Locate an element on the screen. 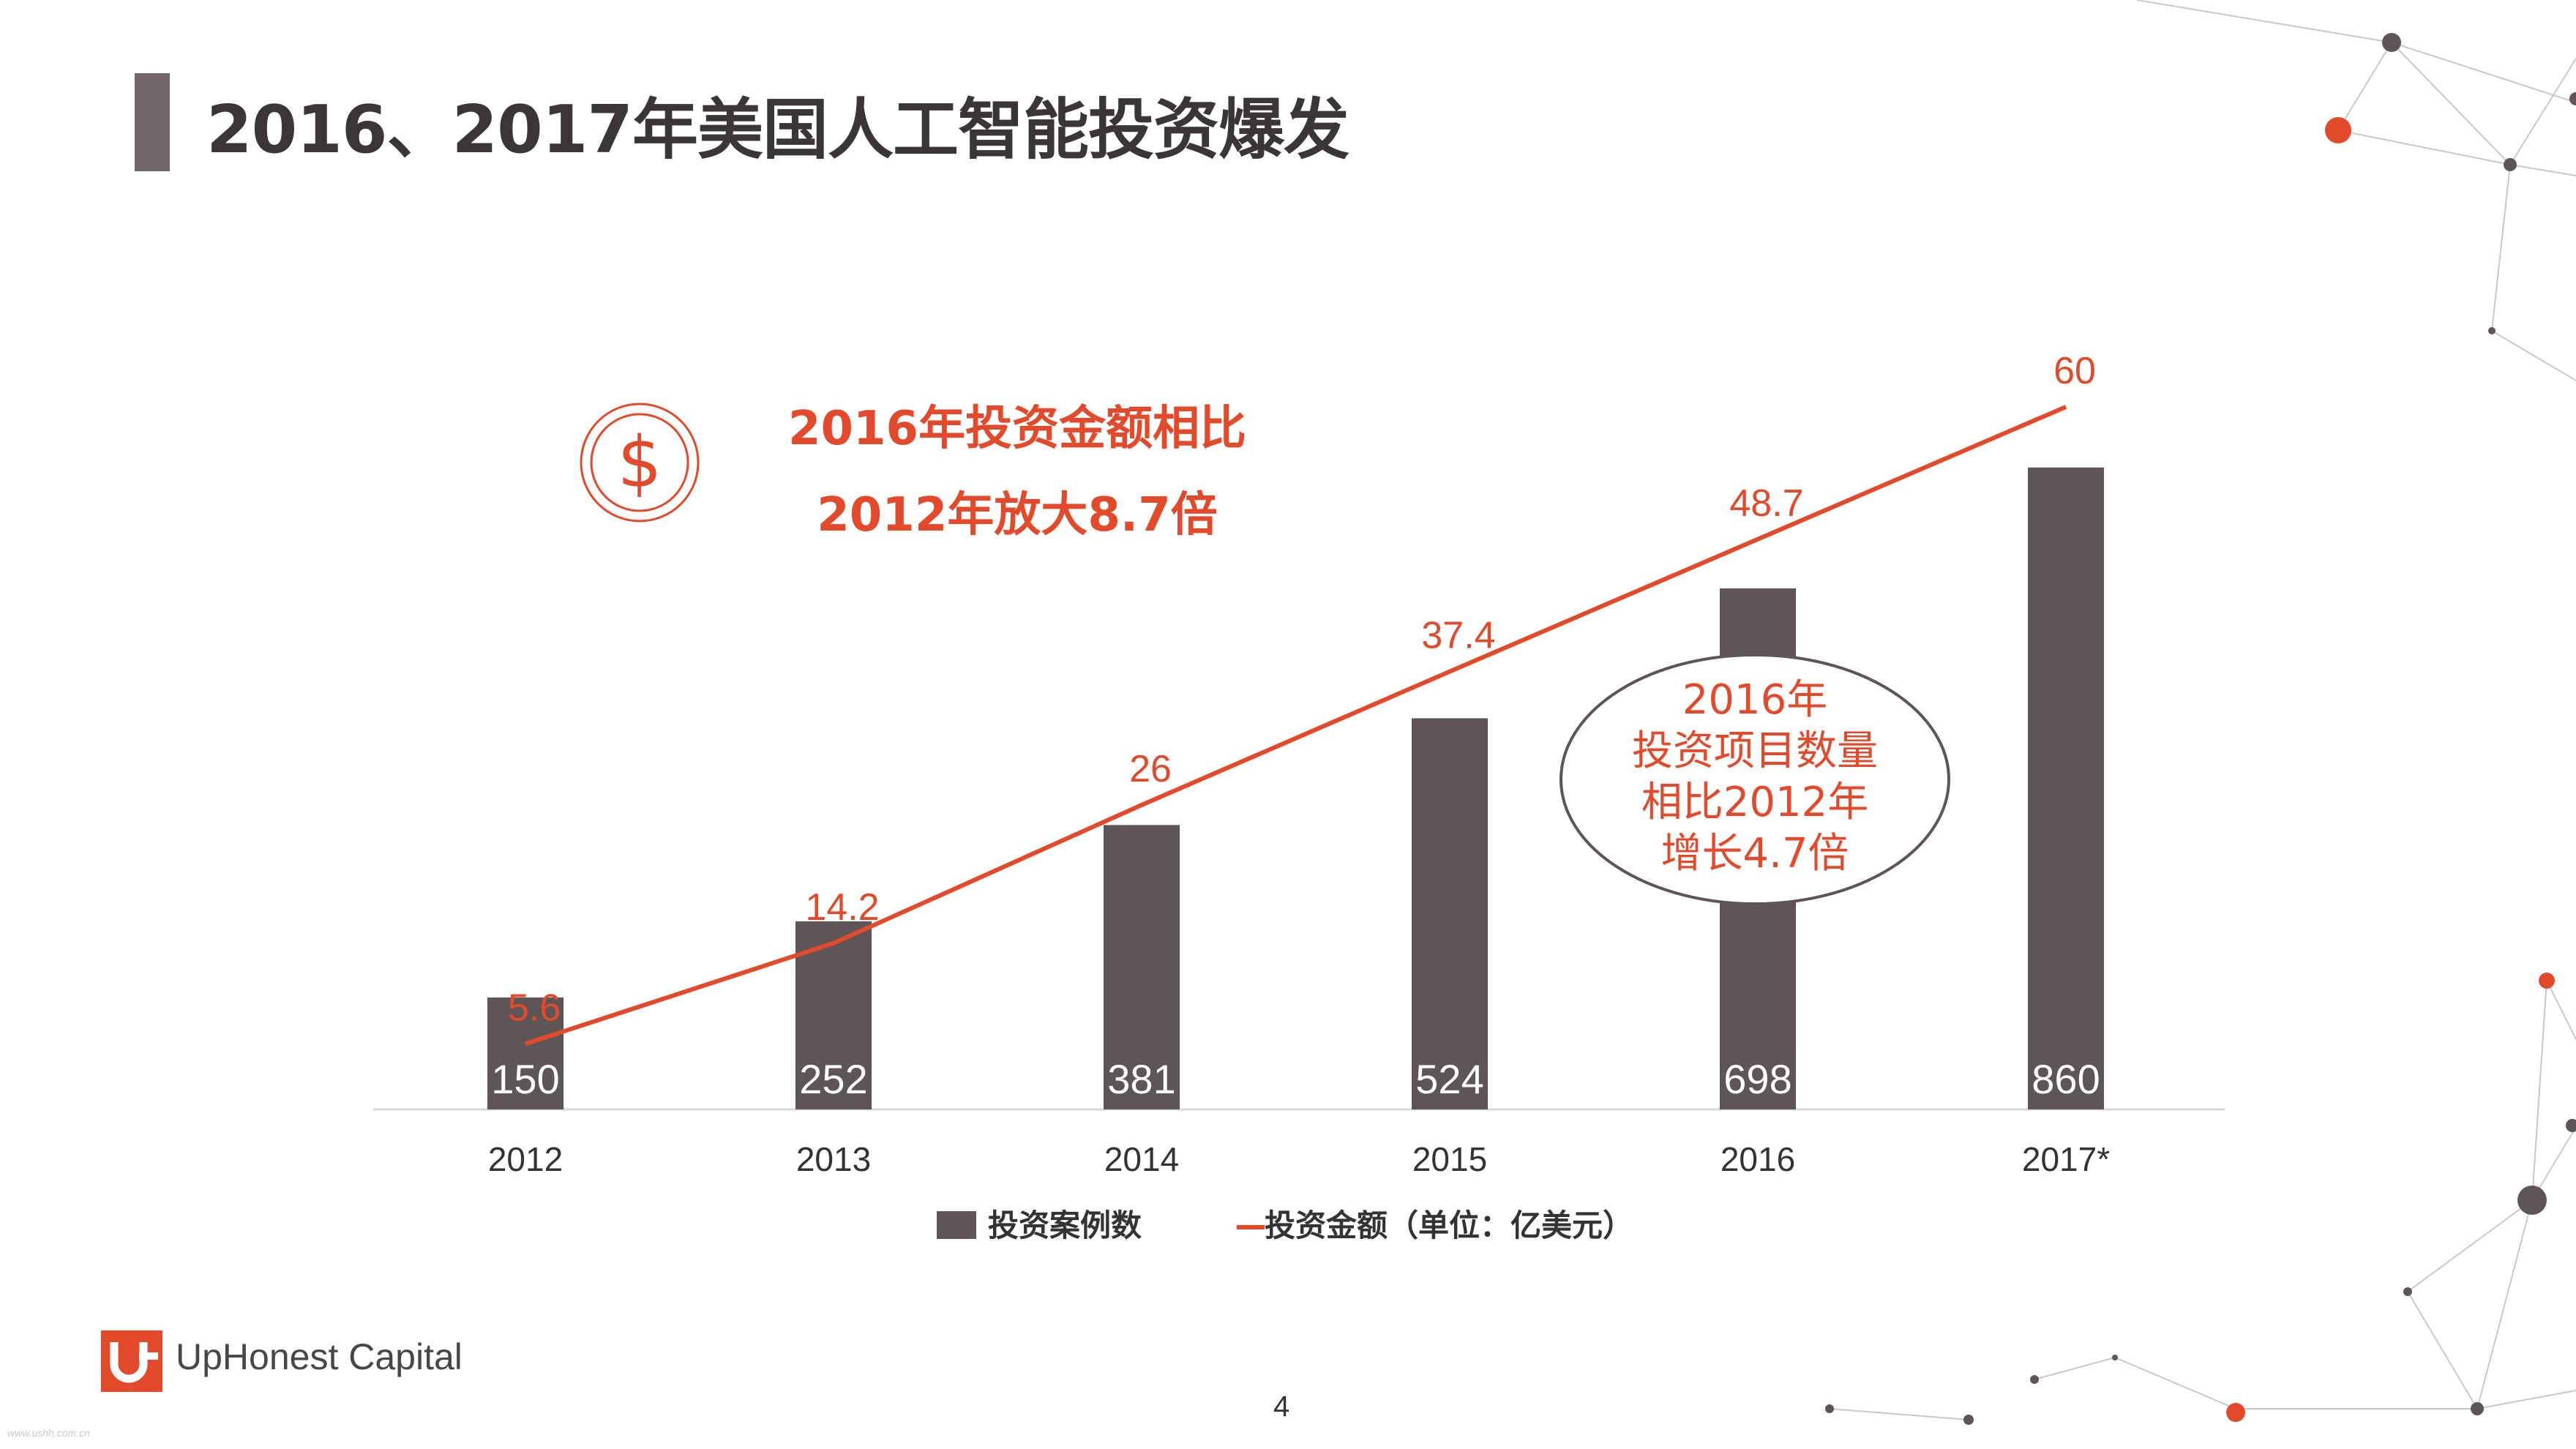 This screenshot has height=1449, width=2576. dollar-circle-icon: $ is located at coordinates (640, 462).